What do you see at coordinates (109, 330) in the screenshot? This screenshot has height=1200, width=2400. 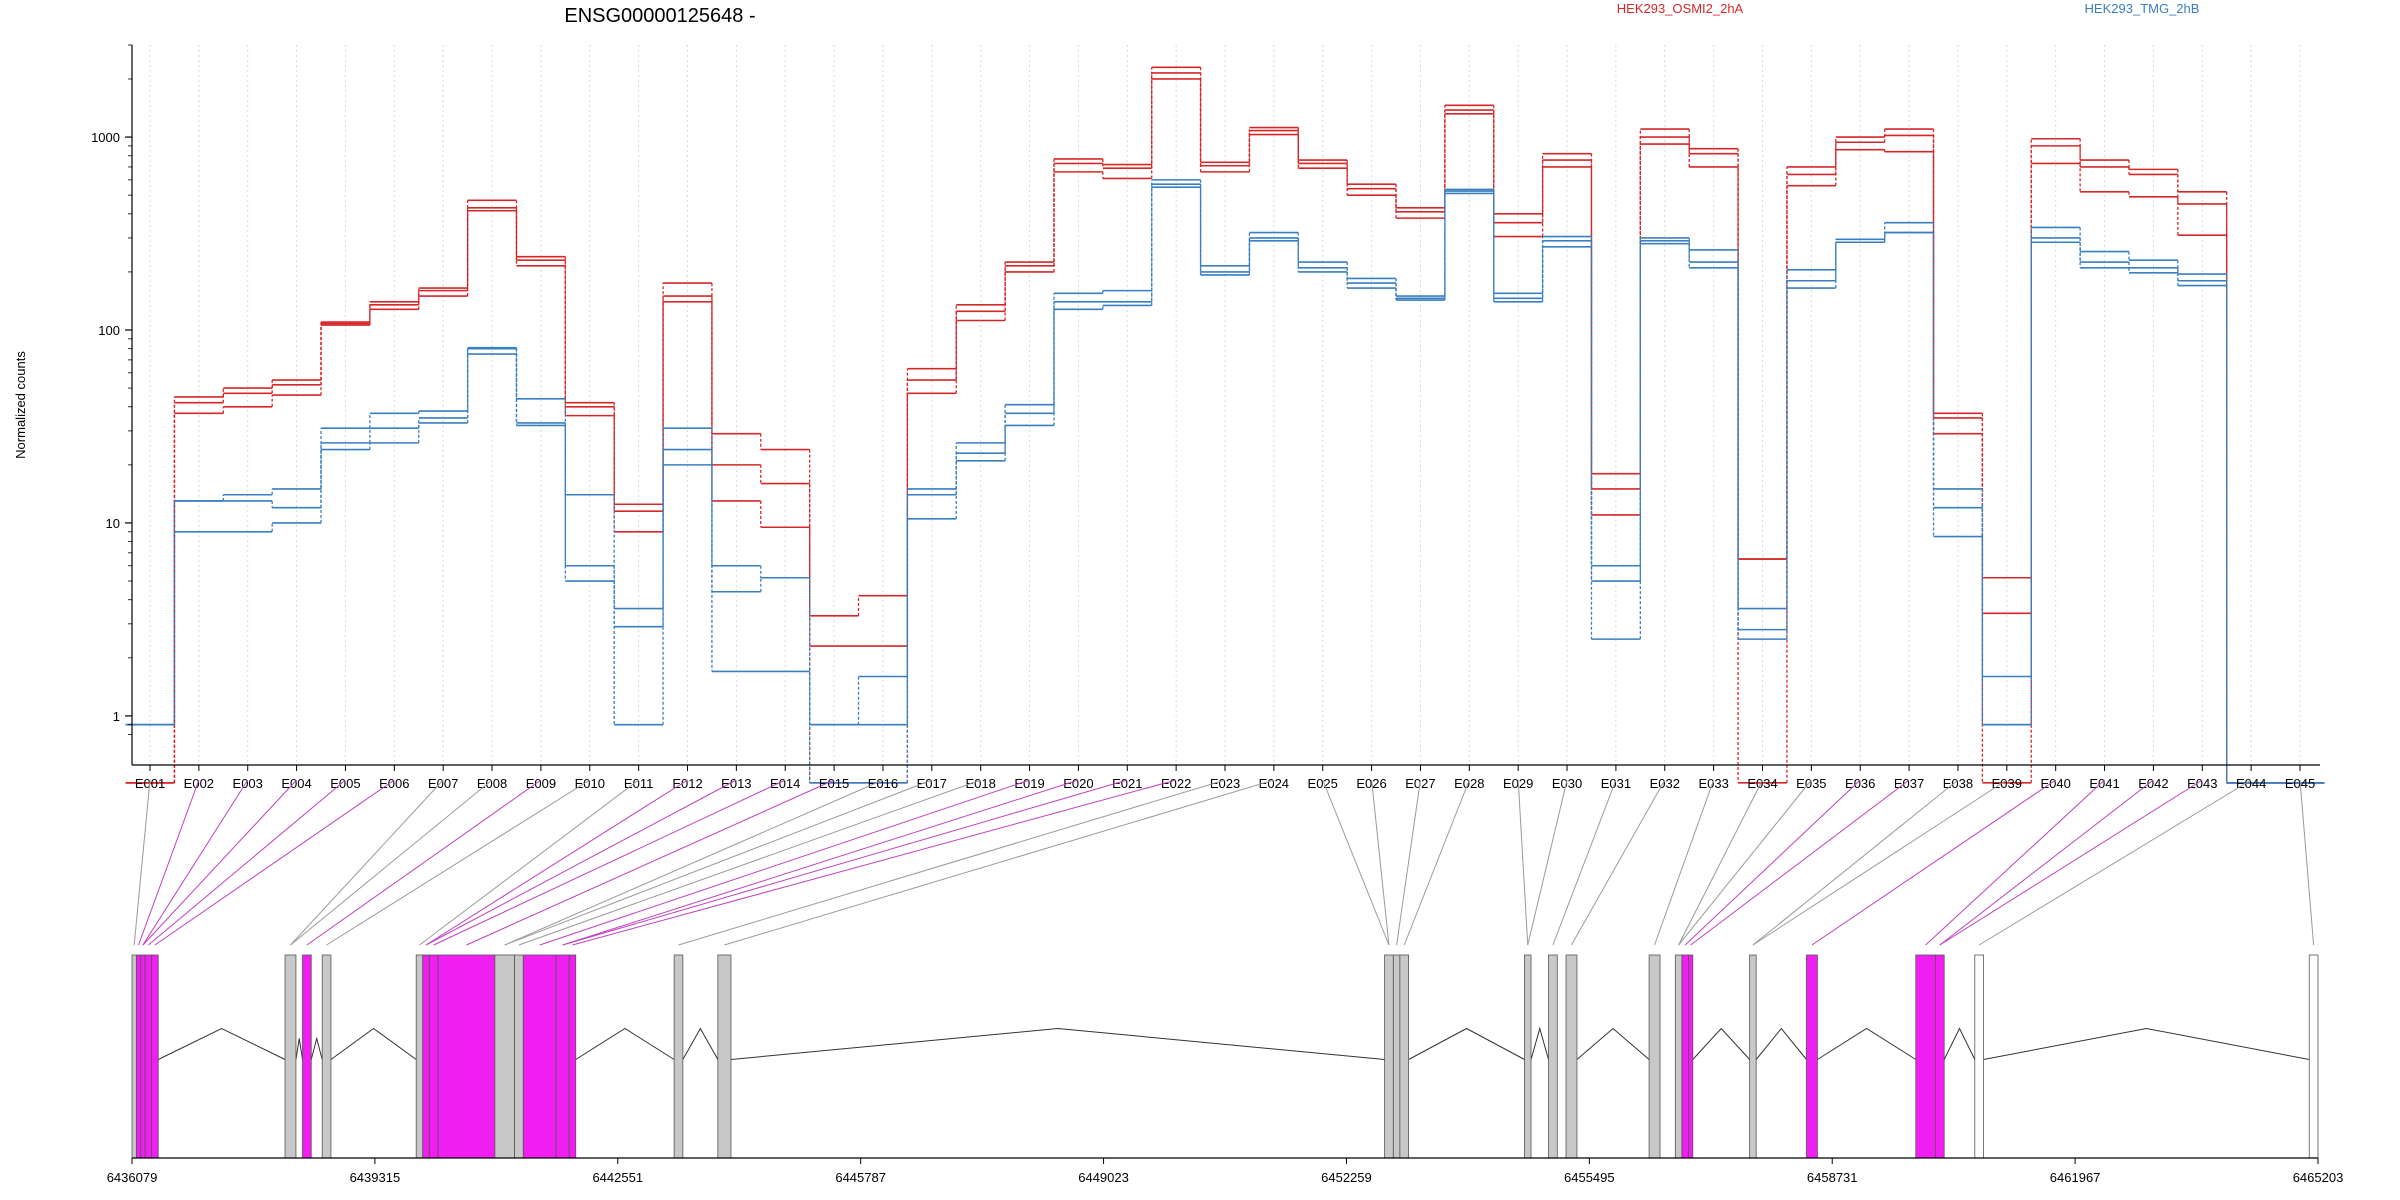 I see `y-tick-label: 100` at bounding box center [109, 330].